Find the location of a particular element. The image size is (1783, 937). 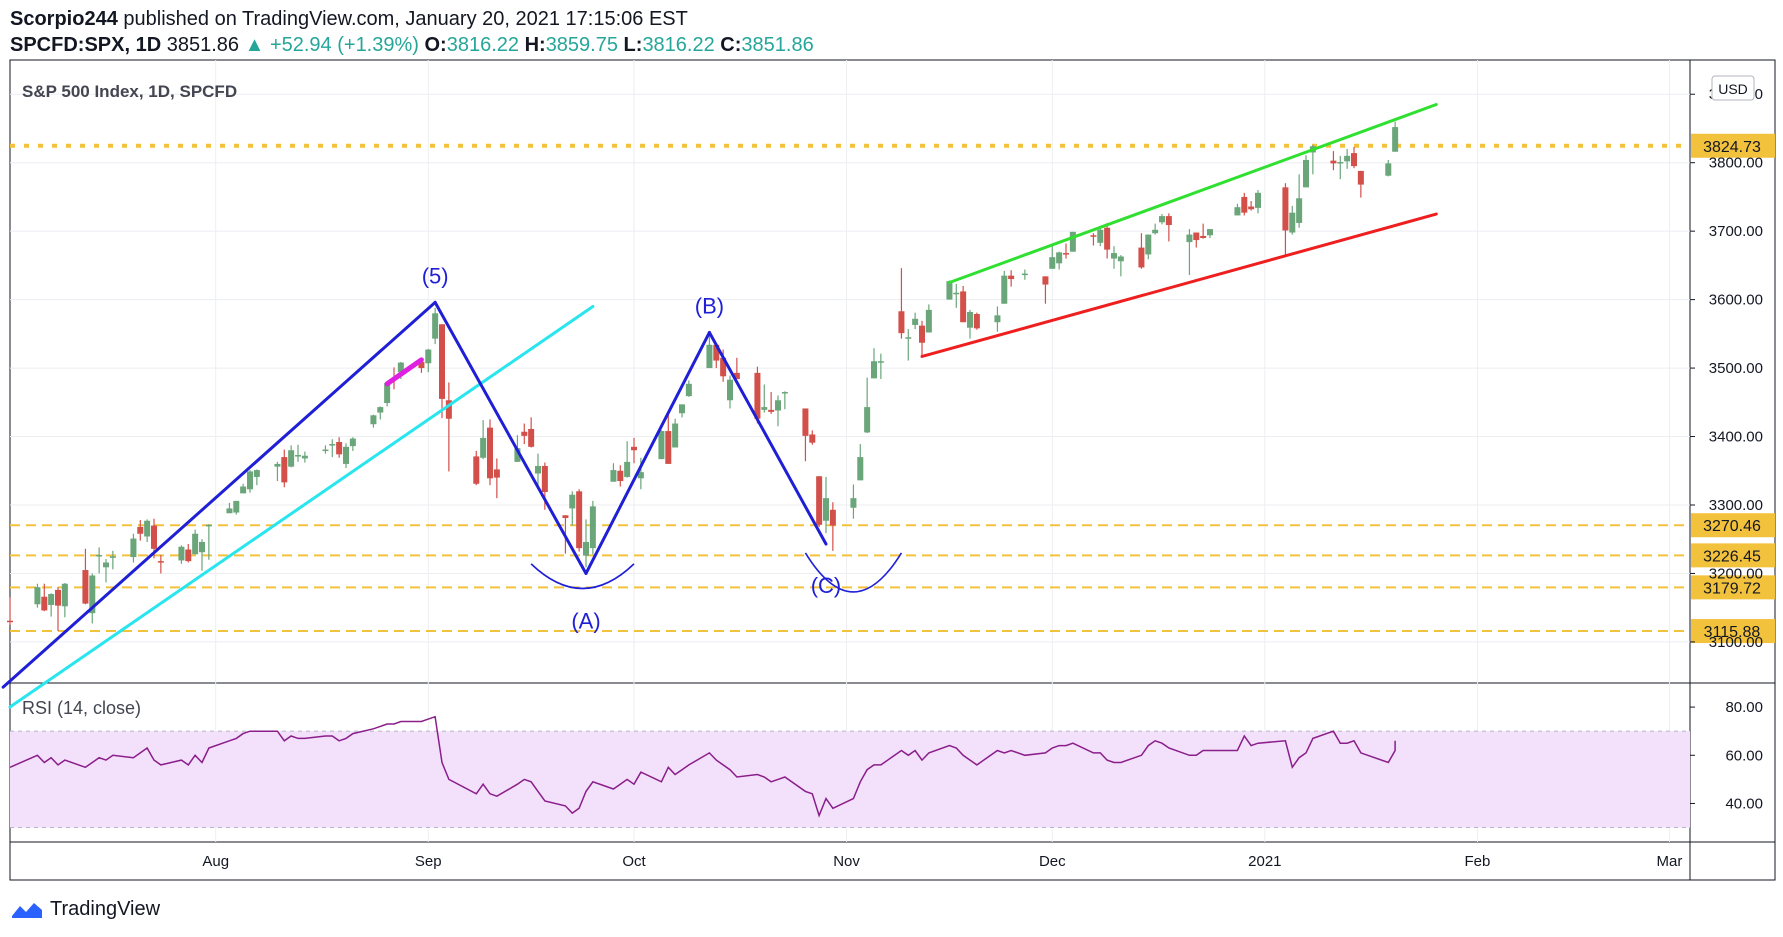

rsi-tick-label: 40.00 is located at coordinates (1744, 803).